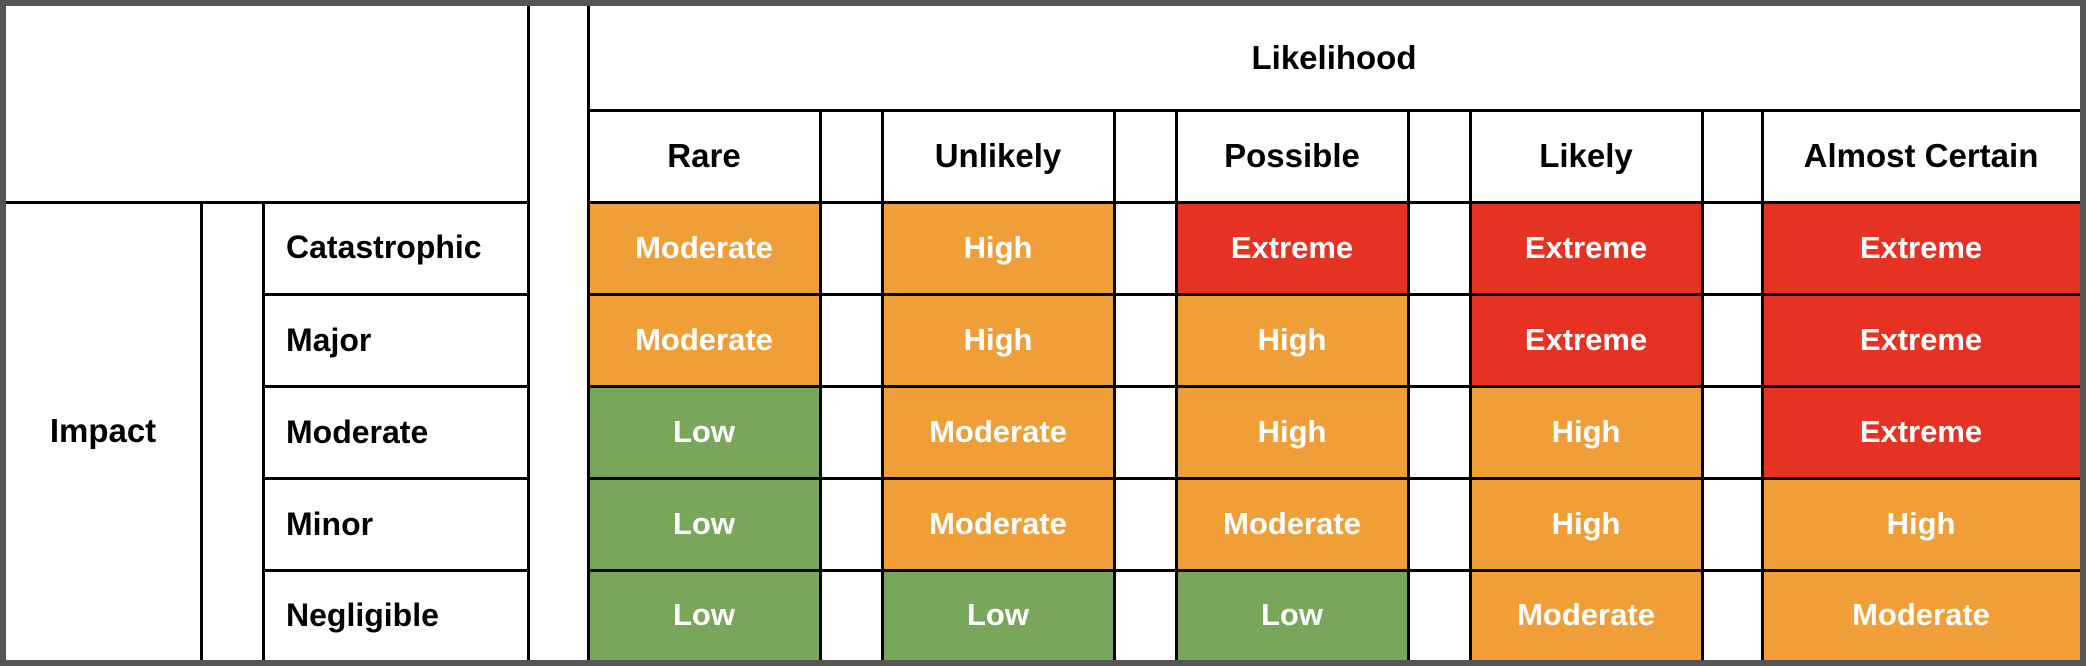 The width and height of the screenshot is (2086, 666). What do you see at coordinates (395, 432) in the screenshot?
I see `impact-level-moderate: Moderate` at bounding box center [395, 432].